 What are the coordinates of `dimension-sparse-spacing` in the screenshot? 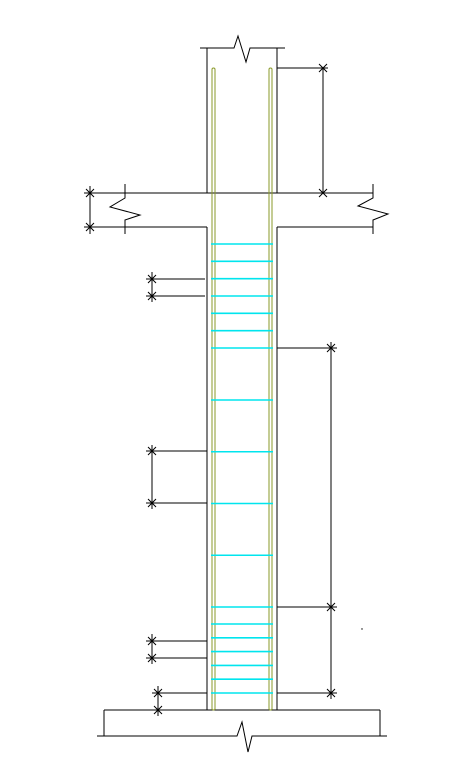 It's located at (176, 477).